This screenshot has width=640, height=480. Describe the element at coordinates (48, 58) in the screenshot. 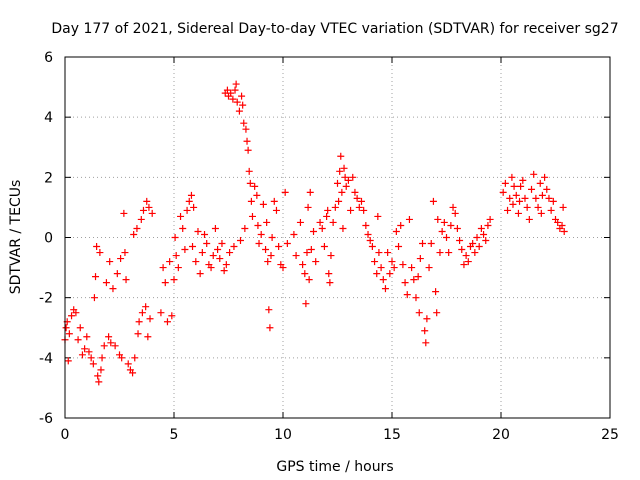

I see `y-tick-label: 6` at that location.